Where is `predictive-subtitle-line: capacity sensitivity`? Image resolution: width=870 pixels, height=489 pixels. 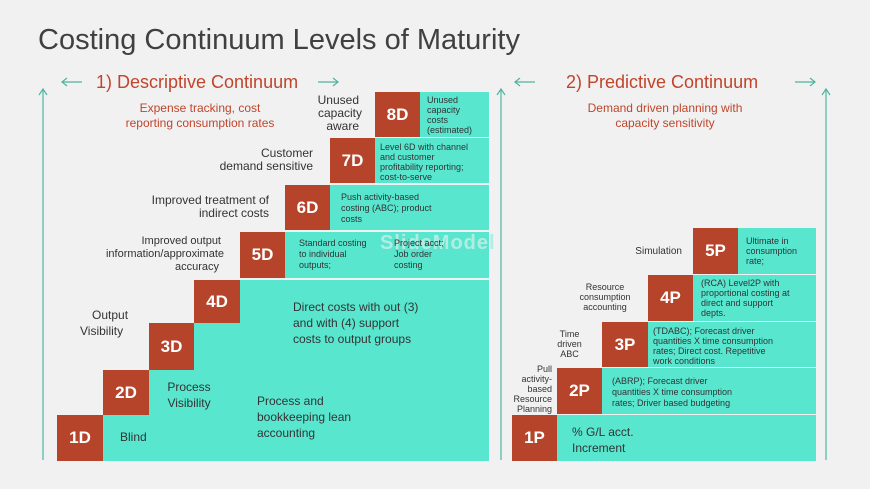
predictive-subtitle-line: capacity sensitivity is located at coordinates (665, 123).